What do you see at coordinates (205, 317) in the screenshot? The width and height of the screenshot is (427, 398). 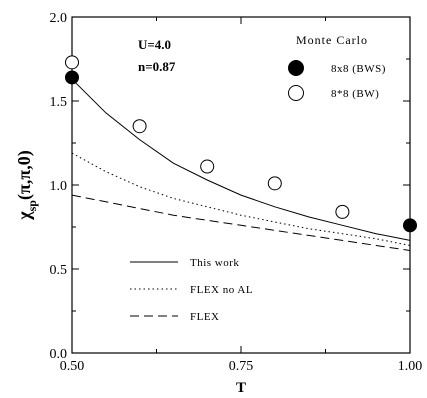 I see `legend-line-label: FLEX` at bounding box center [205, 317].